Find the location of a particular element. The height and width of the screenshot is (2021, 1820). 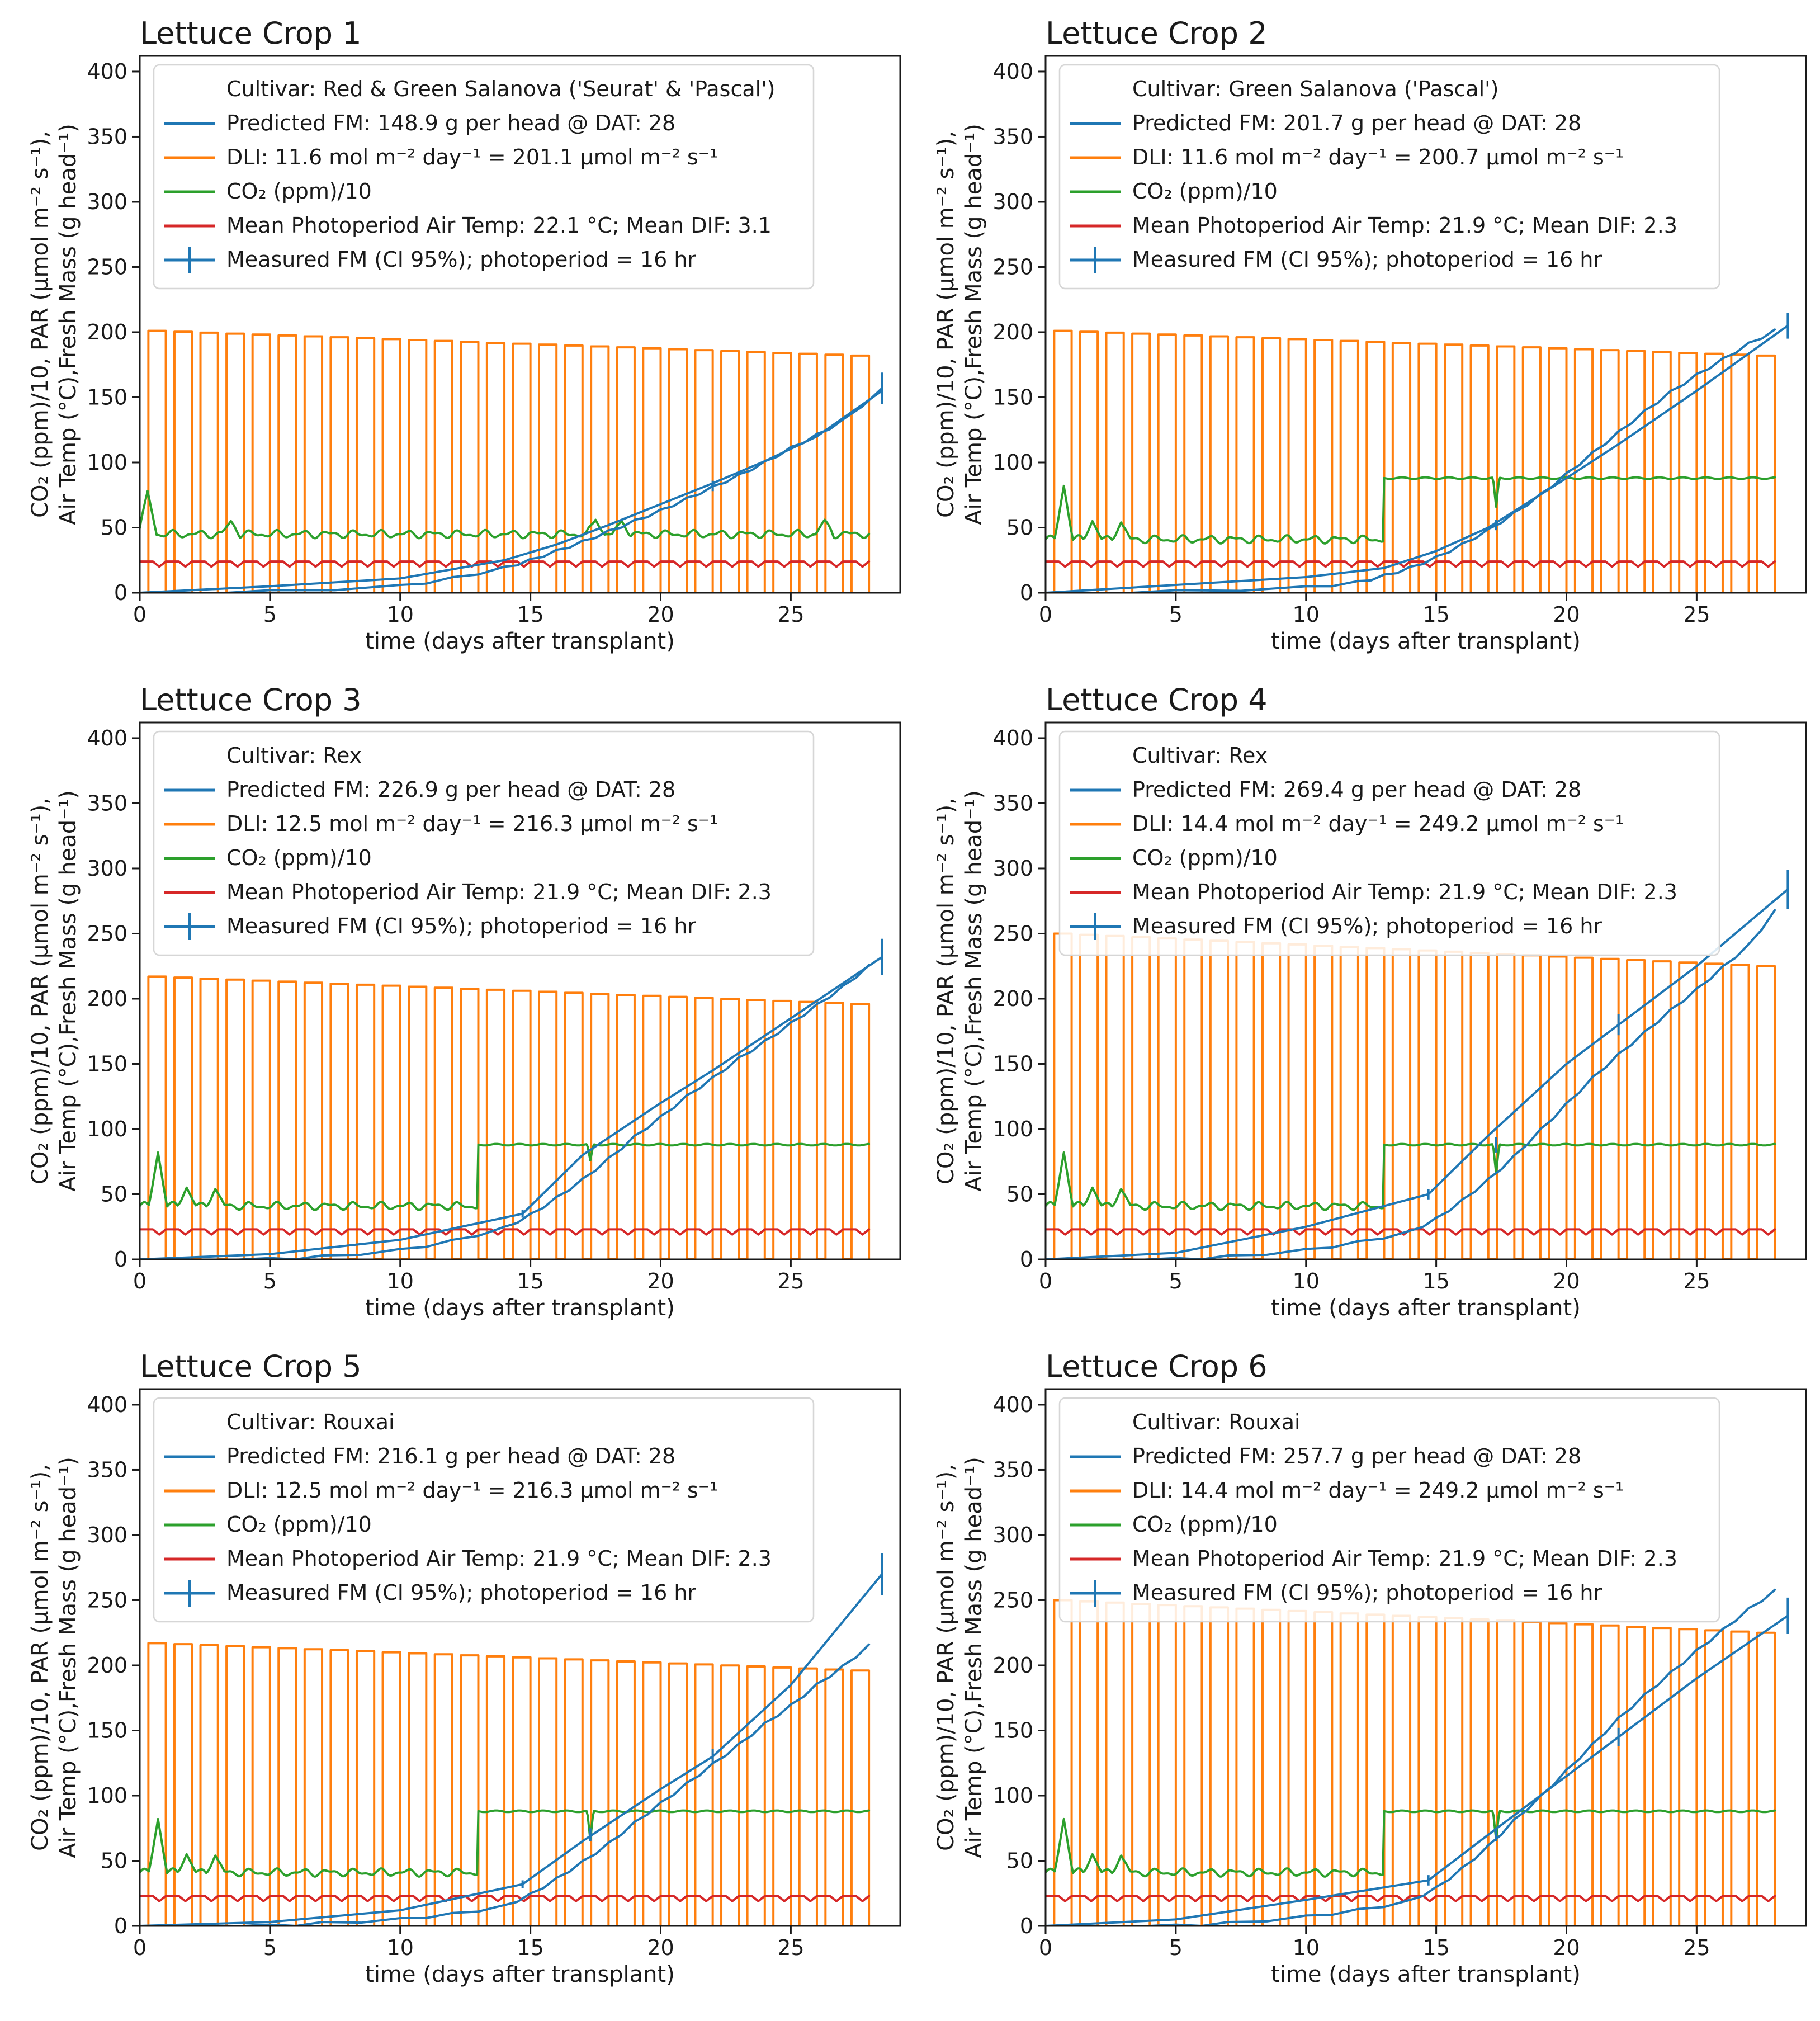

panel-title: Lettuce Crop 6 is located at coordinates (1157, 1367).